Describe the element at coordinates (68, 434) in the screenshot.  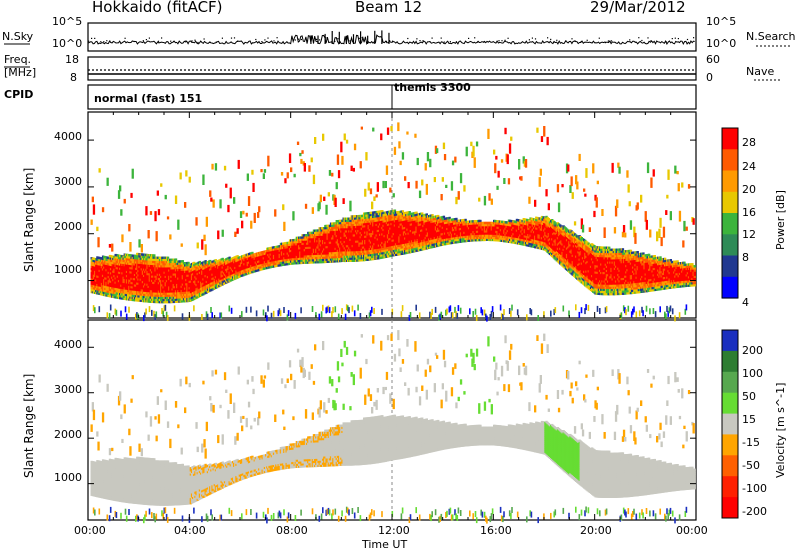
I see `velocity-ytick-2000: 2000` at that location.